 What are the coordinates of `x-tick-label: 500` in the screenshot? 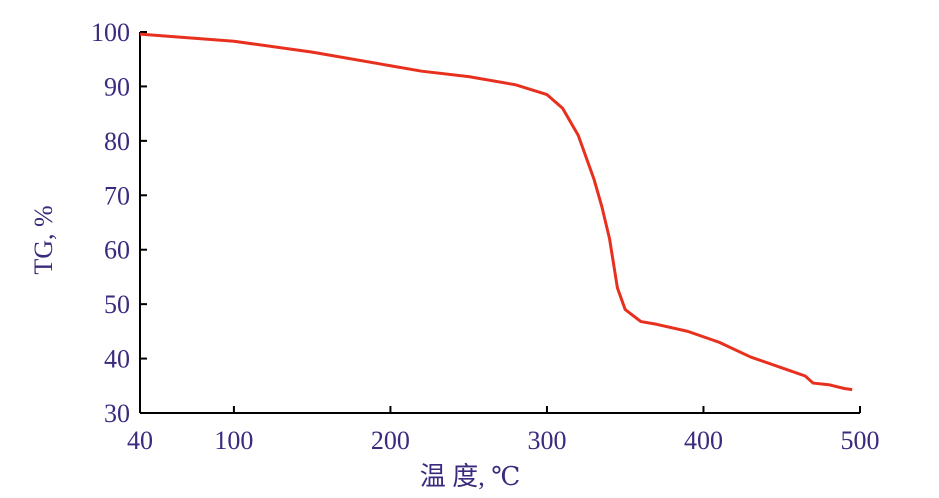 It's located at (860, 440).